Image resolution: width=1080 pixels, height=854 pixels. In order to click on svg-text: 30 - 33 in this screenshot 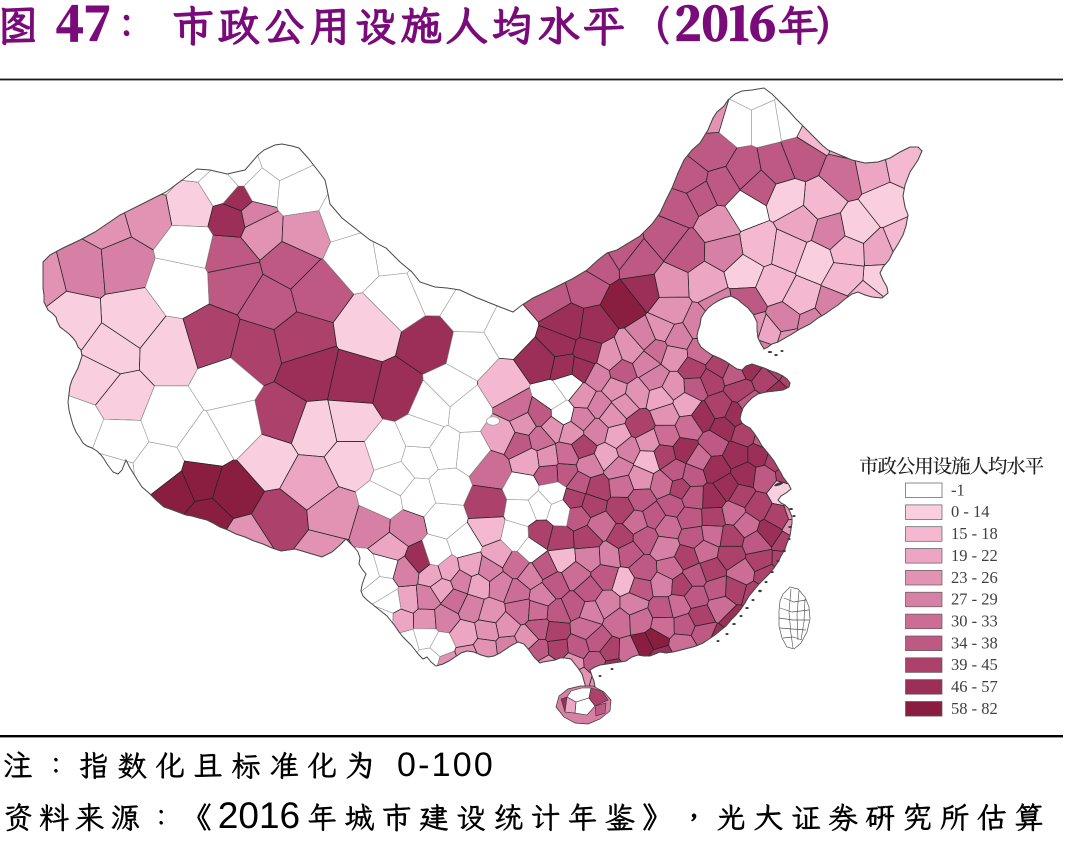, I will do `click(974, 621)`.